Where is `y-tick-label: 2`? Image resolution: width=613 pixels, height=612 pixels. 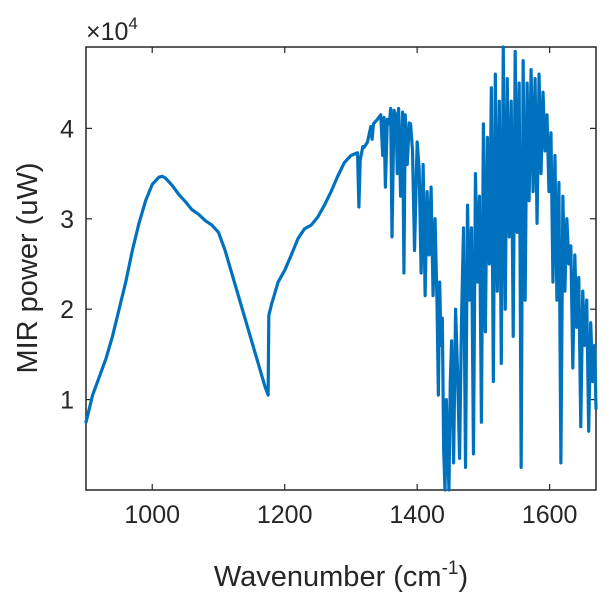
y-tick-label: 2 is located at coordinates (67, 310).